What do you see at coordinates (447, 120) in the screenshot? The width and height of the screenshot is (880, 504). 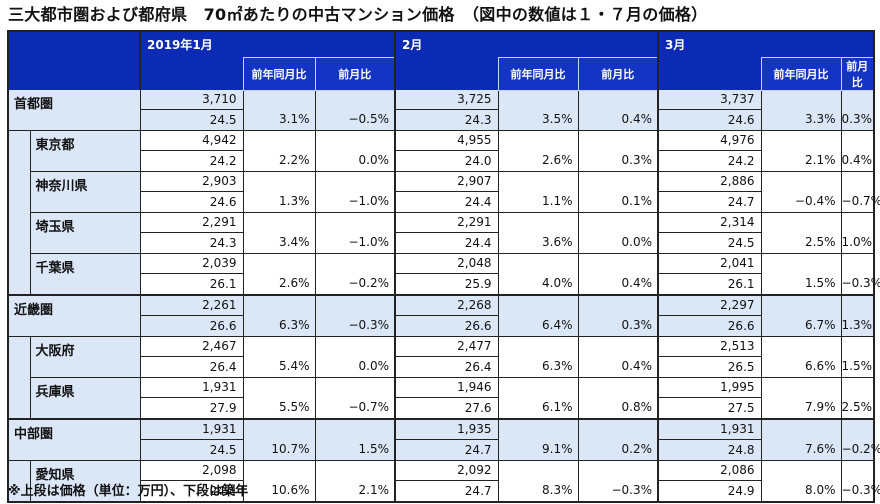 I see `building-age-value: 24.3` at bounding box center [447, 120].